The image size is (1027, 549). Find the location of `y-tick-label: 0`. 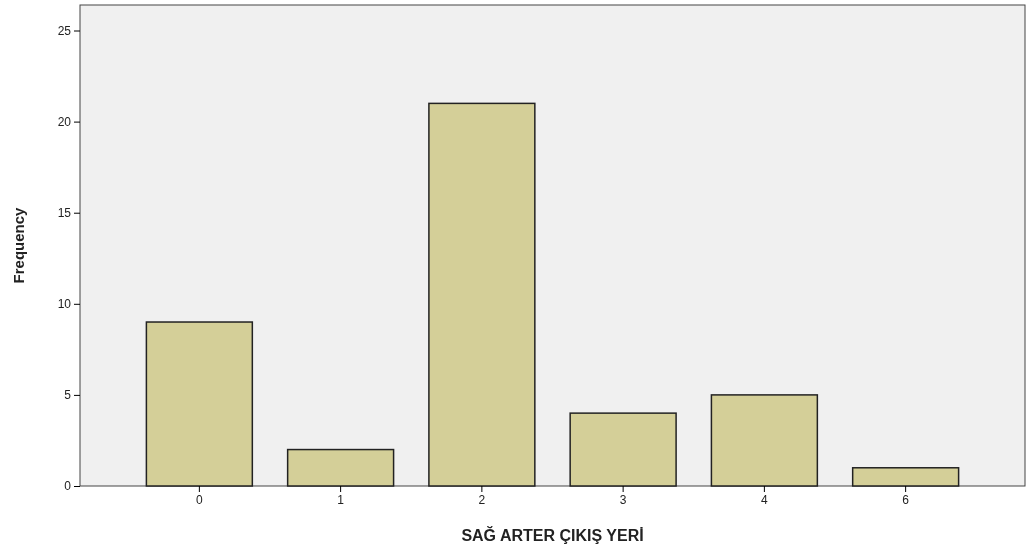

y-tick-label: 0 is located at coordinates (68, 486).